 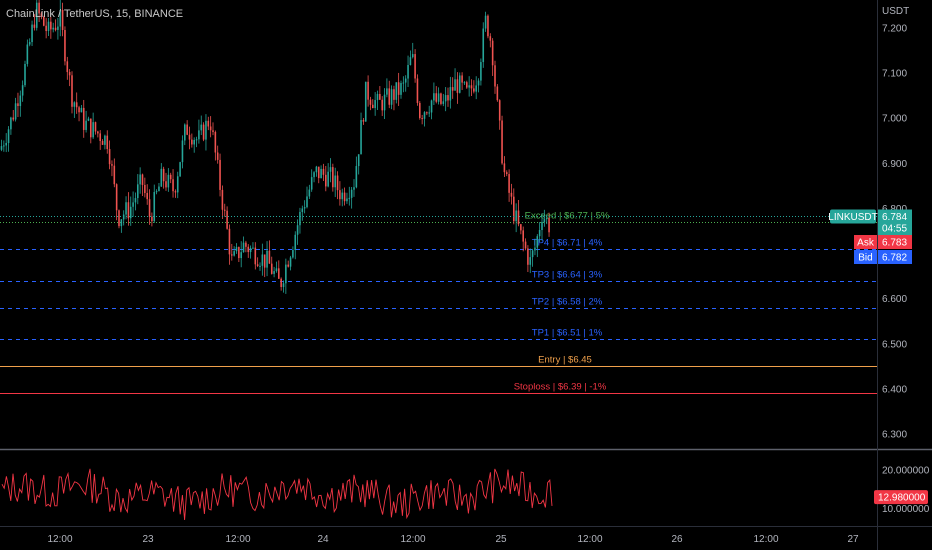 What do you see at coordinates (567, 243) in the screenshot?
I see `level-label: TP4 | $6.71 | 4%` at bounding box center [567, 243].